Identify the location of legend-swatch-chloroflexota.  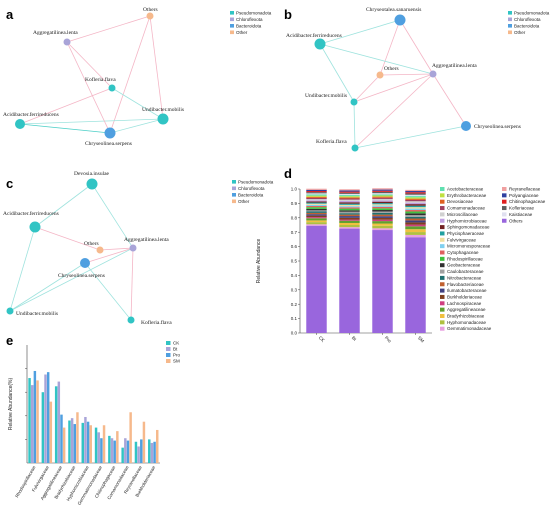
(510, 19).